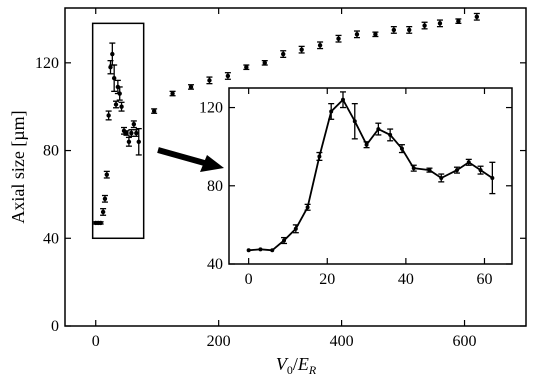  I want to click on x-label-e: E, so click(303, 364).